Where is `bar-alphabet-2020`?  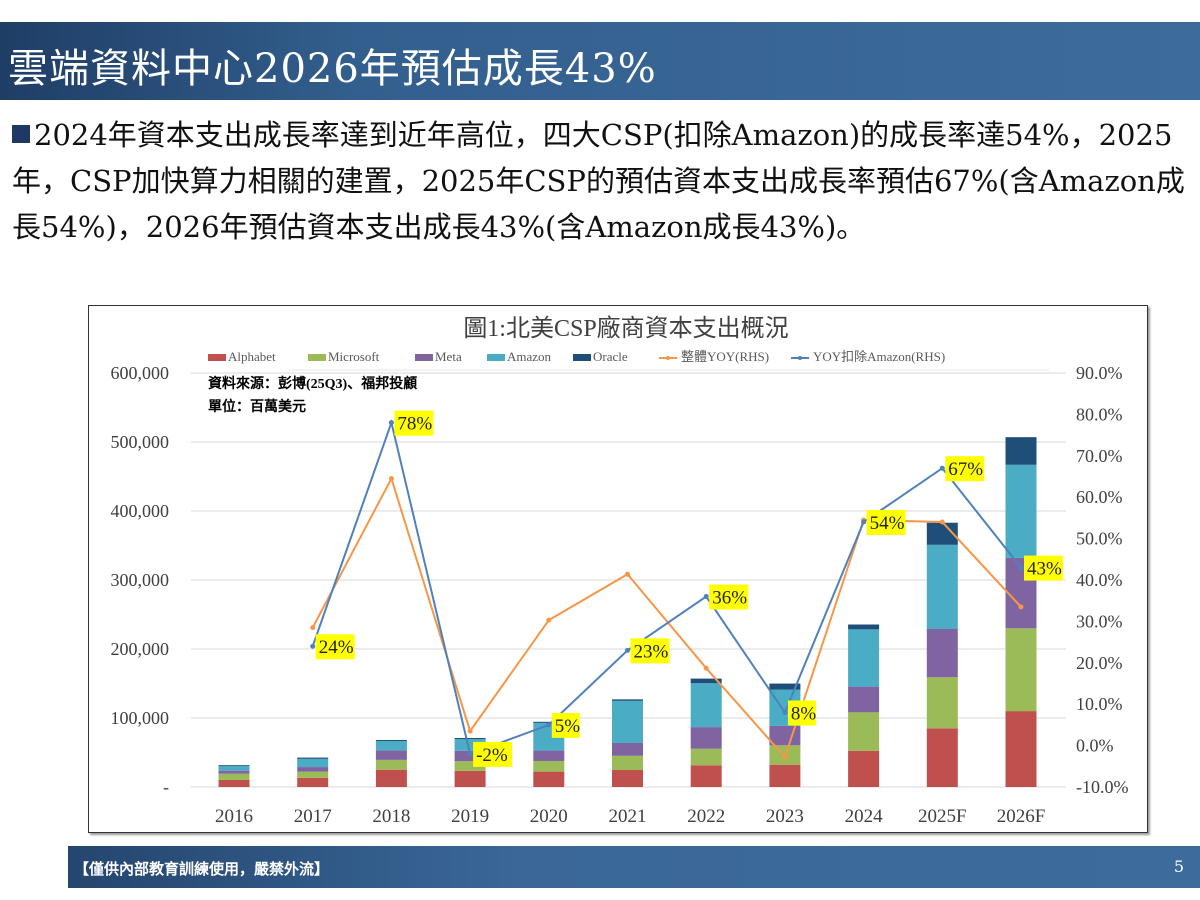
bar-alphabet-2020 is located at coordinates (549, 779).